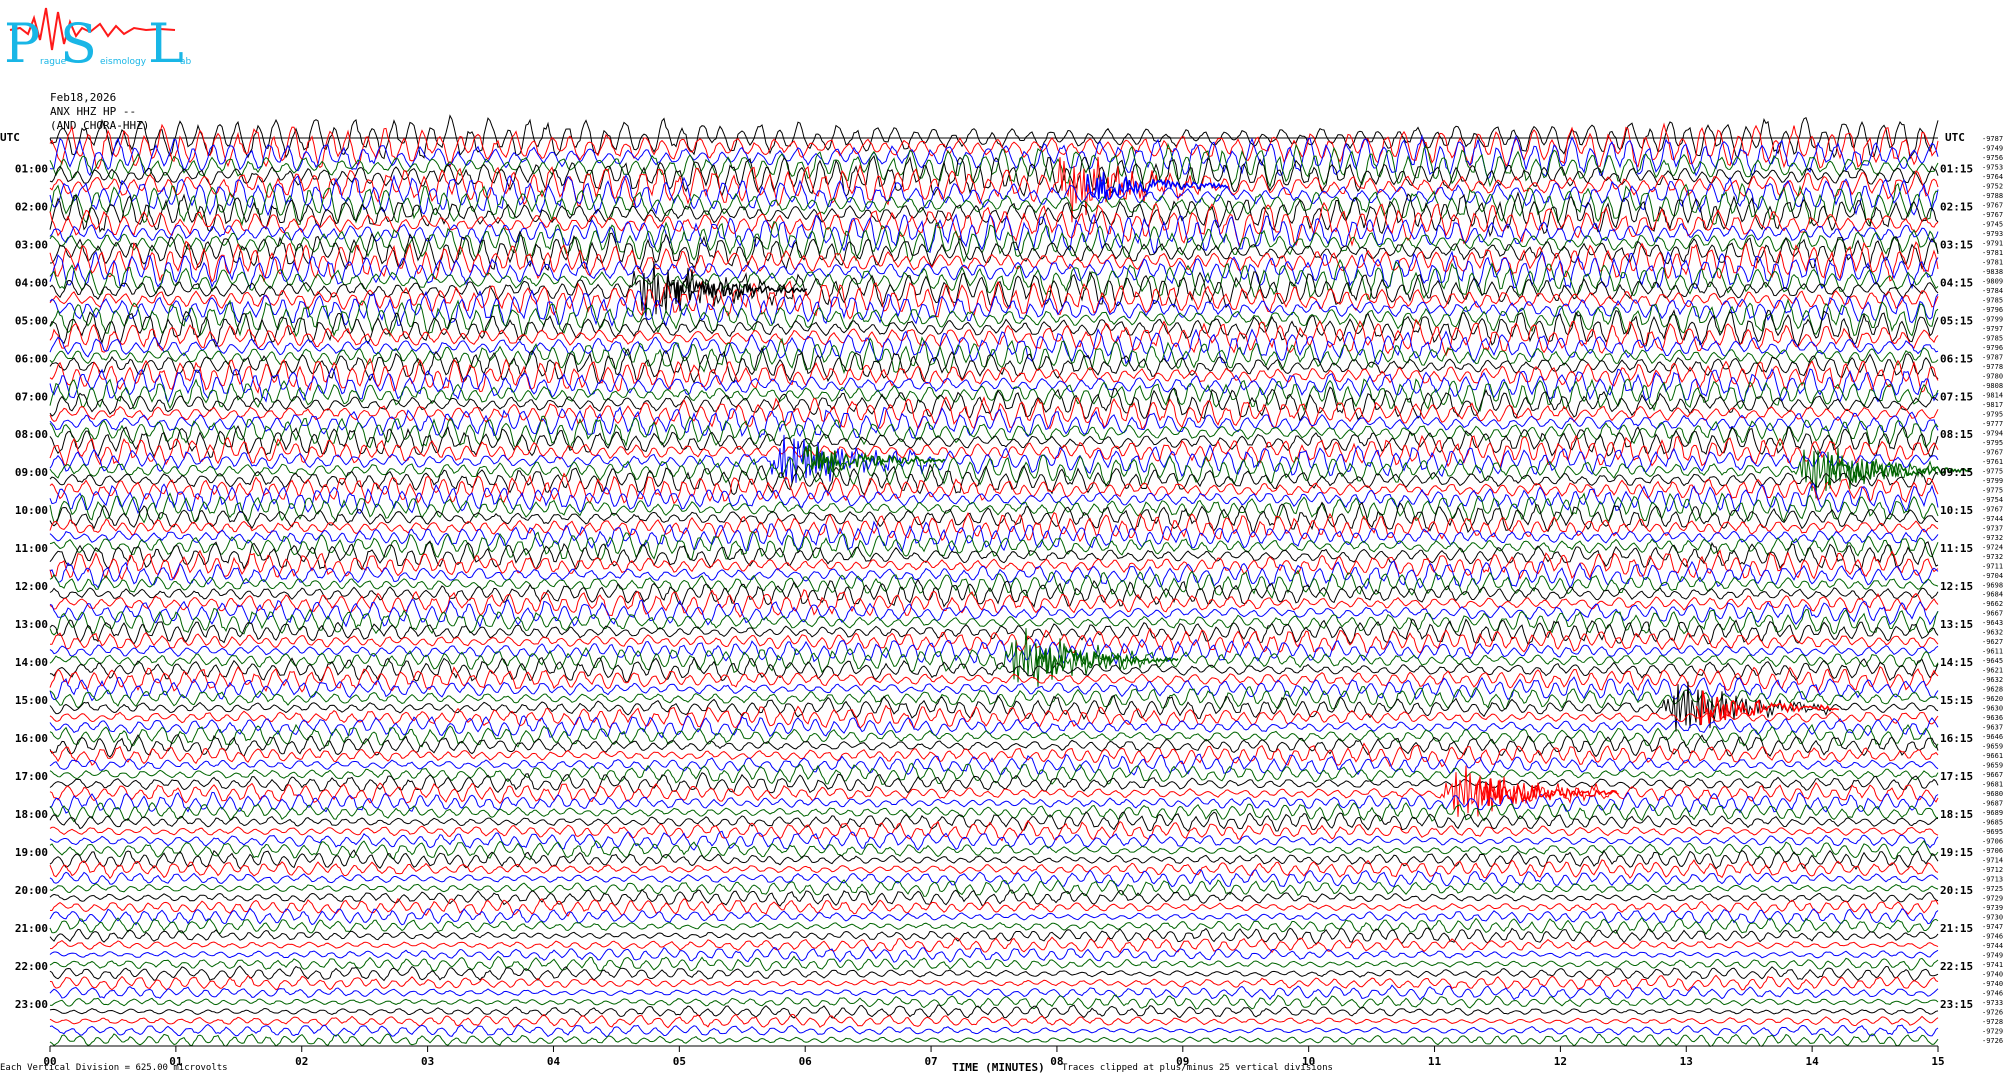 The height and width of the screenshot is (1080, 2010). I want to click on row-value-label: -9808, so click(1992, 386).